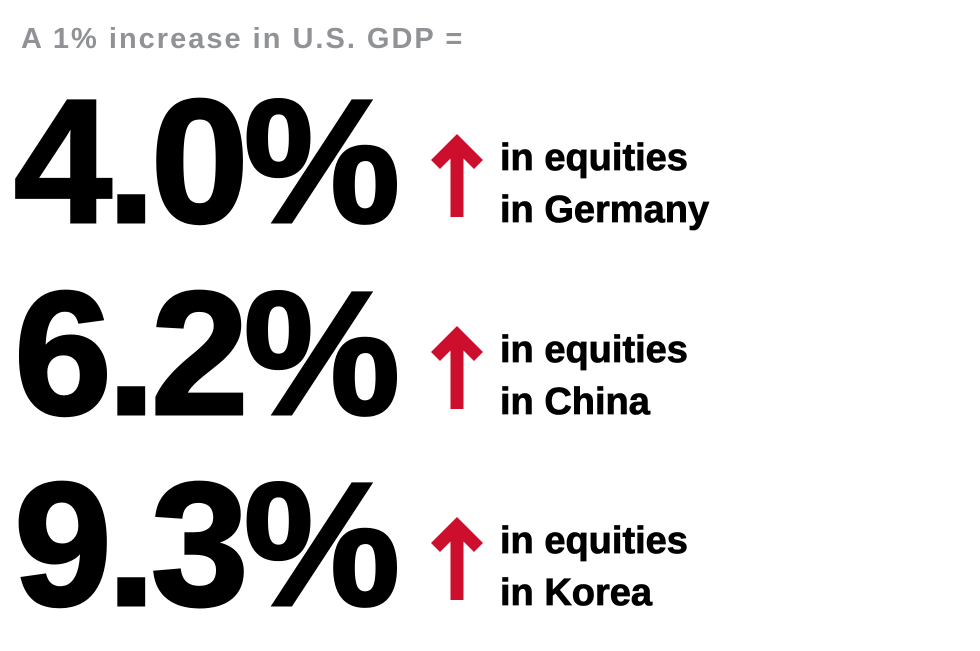 The width and height of the screenshot is (980, 651). I want to click on stat-label: in equities in Germany, so click(605, 184).